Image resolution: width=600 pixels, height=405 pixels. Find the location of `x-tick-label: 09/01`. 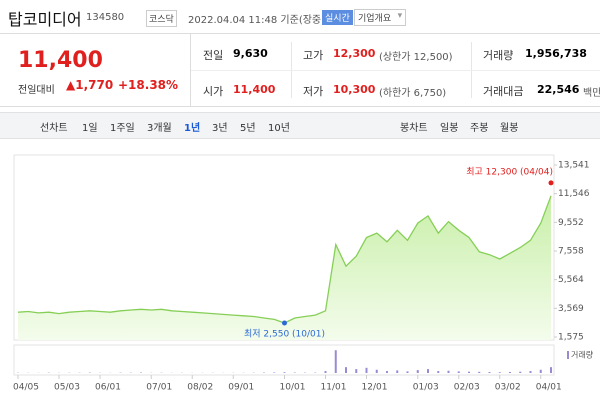

x-tick-label: 09/01 is located at coordinates (241, 388).